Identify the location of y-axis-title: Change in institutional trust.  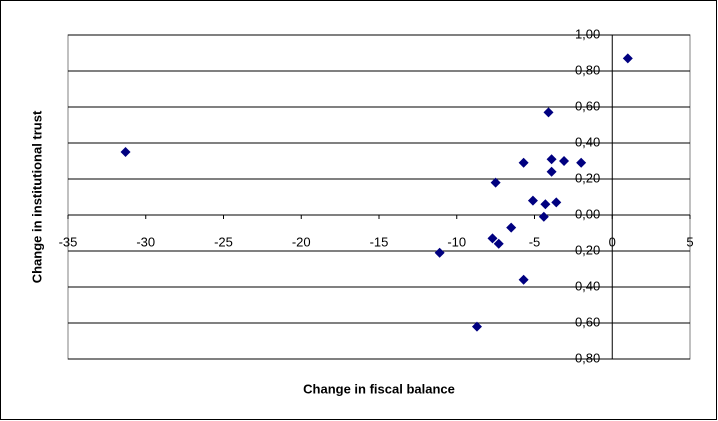
(36, 196).